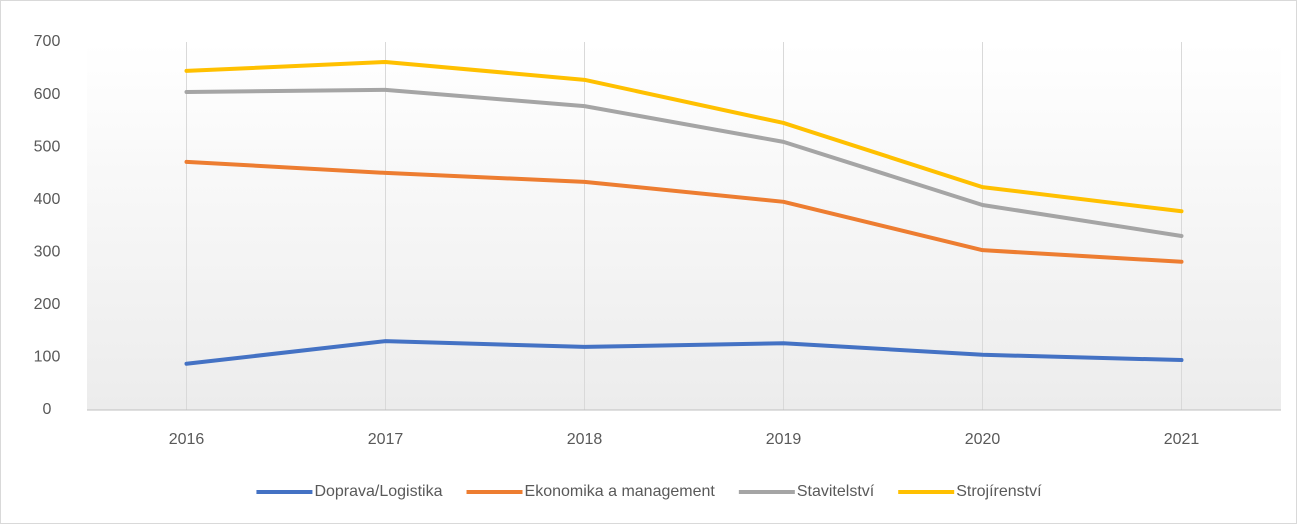  I want to click on y-tick-label: 500, so click(47, 146).